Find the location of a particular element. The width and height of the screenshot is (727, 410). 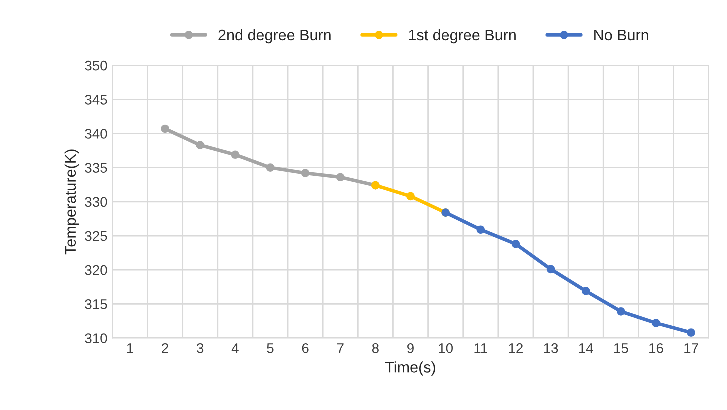

x-tick-label: 3 is located at coordinates (200, 348).